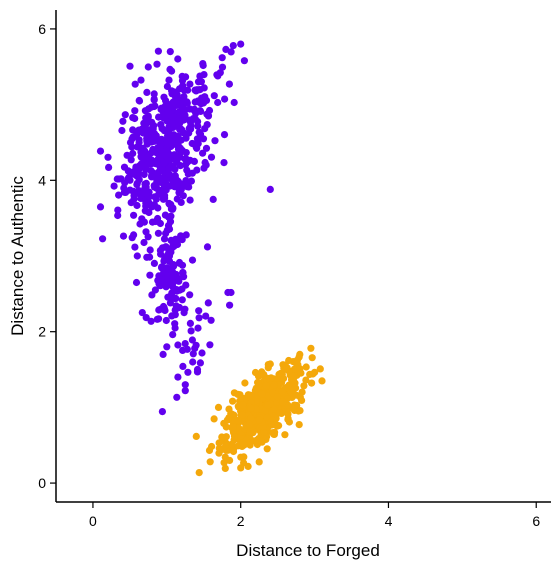 The image size is (551, 561). Describe the element at coordinates (42, 29) in the screenshot. I see `y-tick-label: 6` at that location.